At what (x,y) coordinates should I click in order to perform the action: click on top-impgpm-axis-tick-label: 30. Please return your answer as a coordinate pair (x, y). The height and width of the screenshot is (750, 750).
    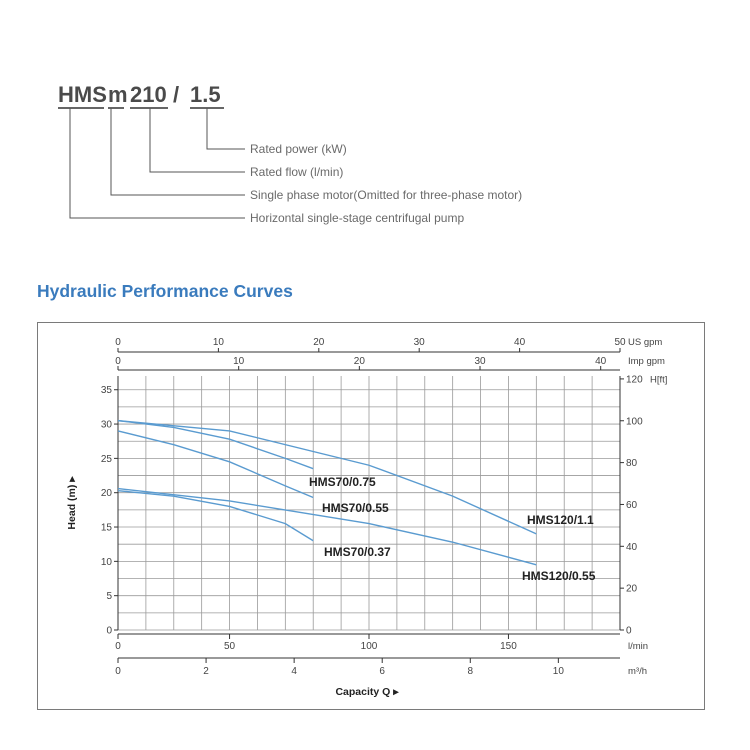
    Looking at the image, I should click on (480, 361).